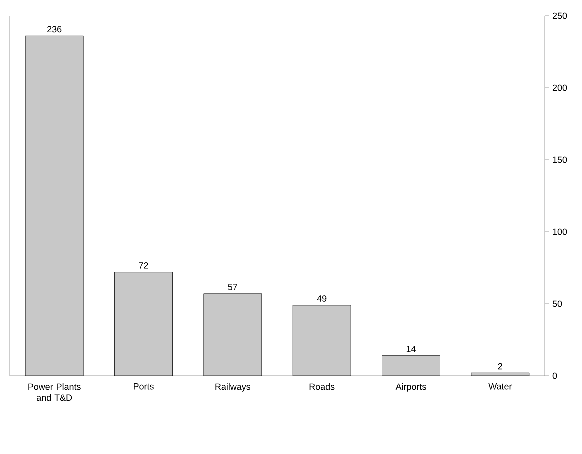  Describe the element at coordinates (233, 287) in the screenshot. I see `data-label: 57` at that location.